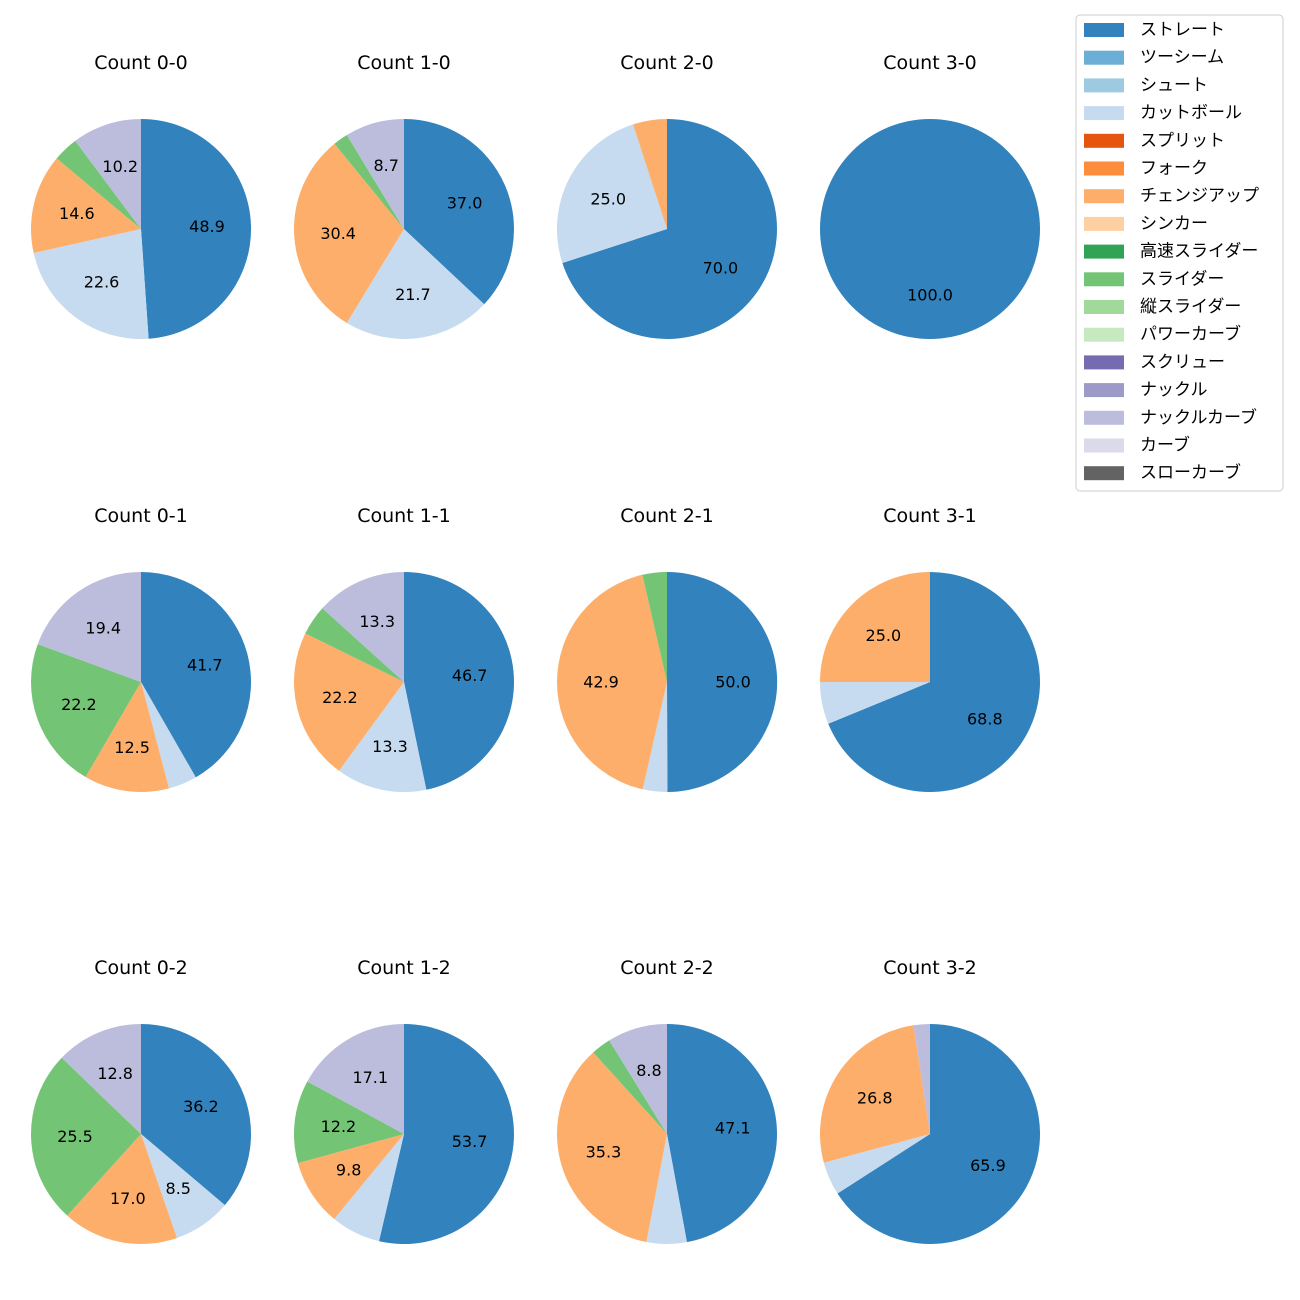  Describe the element at coordinates (470, 1141) in the screenshot. I see `slice-label: 53.7` at that location.